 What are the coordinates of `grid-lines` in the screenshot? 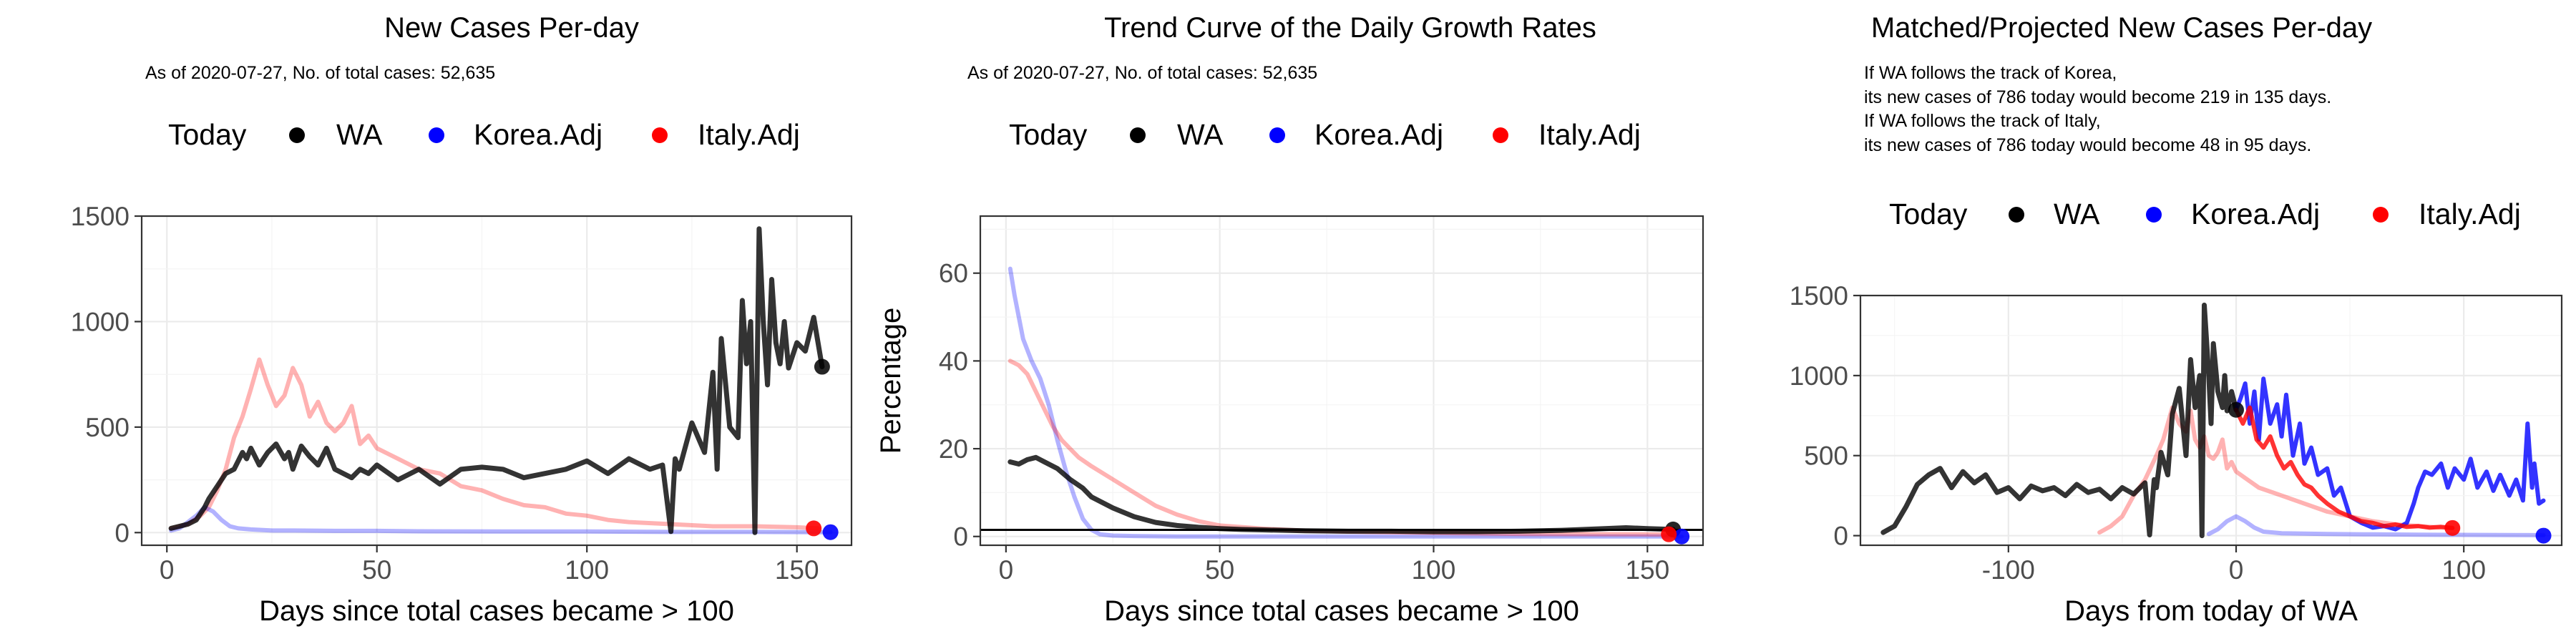 It's located at (1341, 380).